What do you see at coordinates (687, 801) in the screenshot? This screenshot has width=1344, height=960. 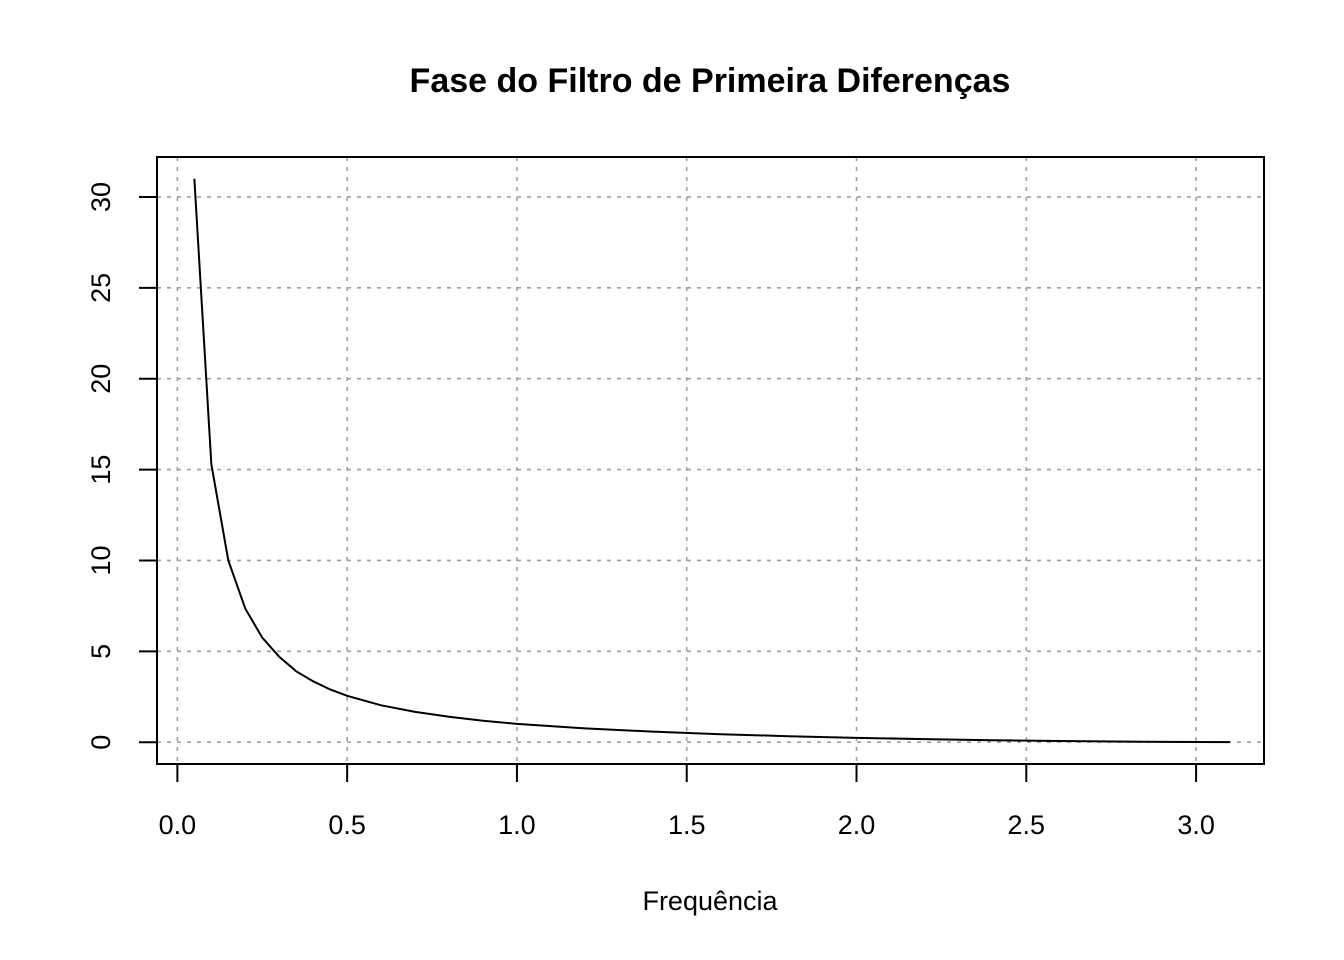 I see `x-axis: 0.0 0.5 1.0 1.5 2.0 2.5 3.0` at bounding box center [687, 801].